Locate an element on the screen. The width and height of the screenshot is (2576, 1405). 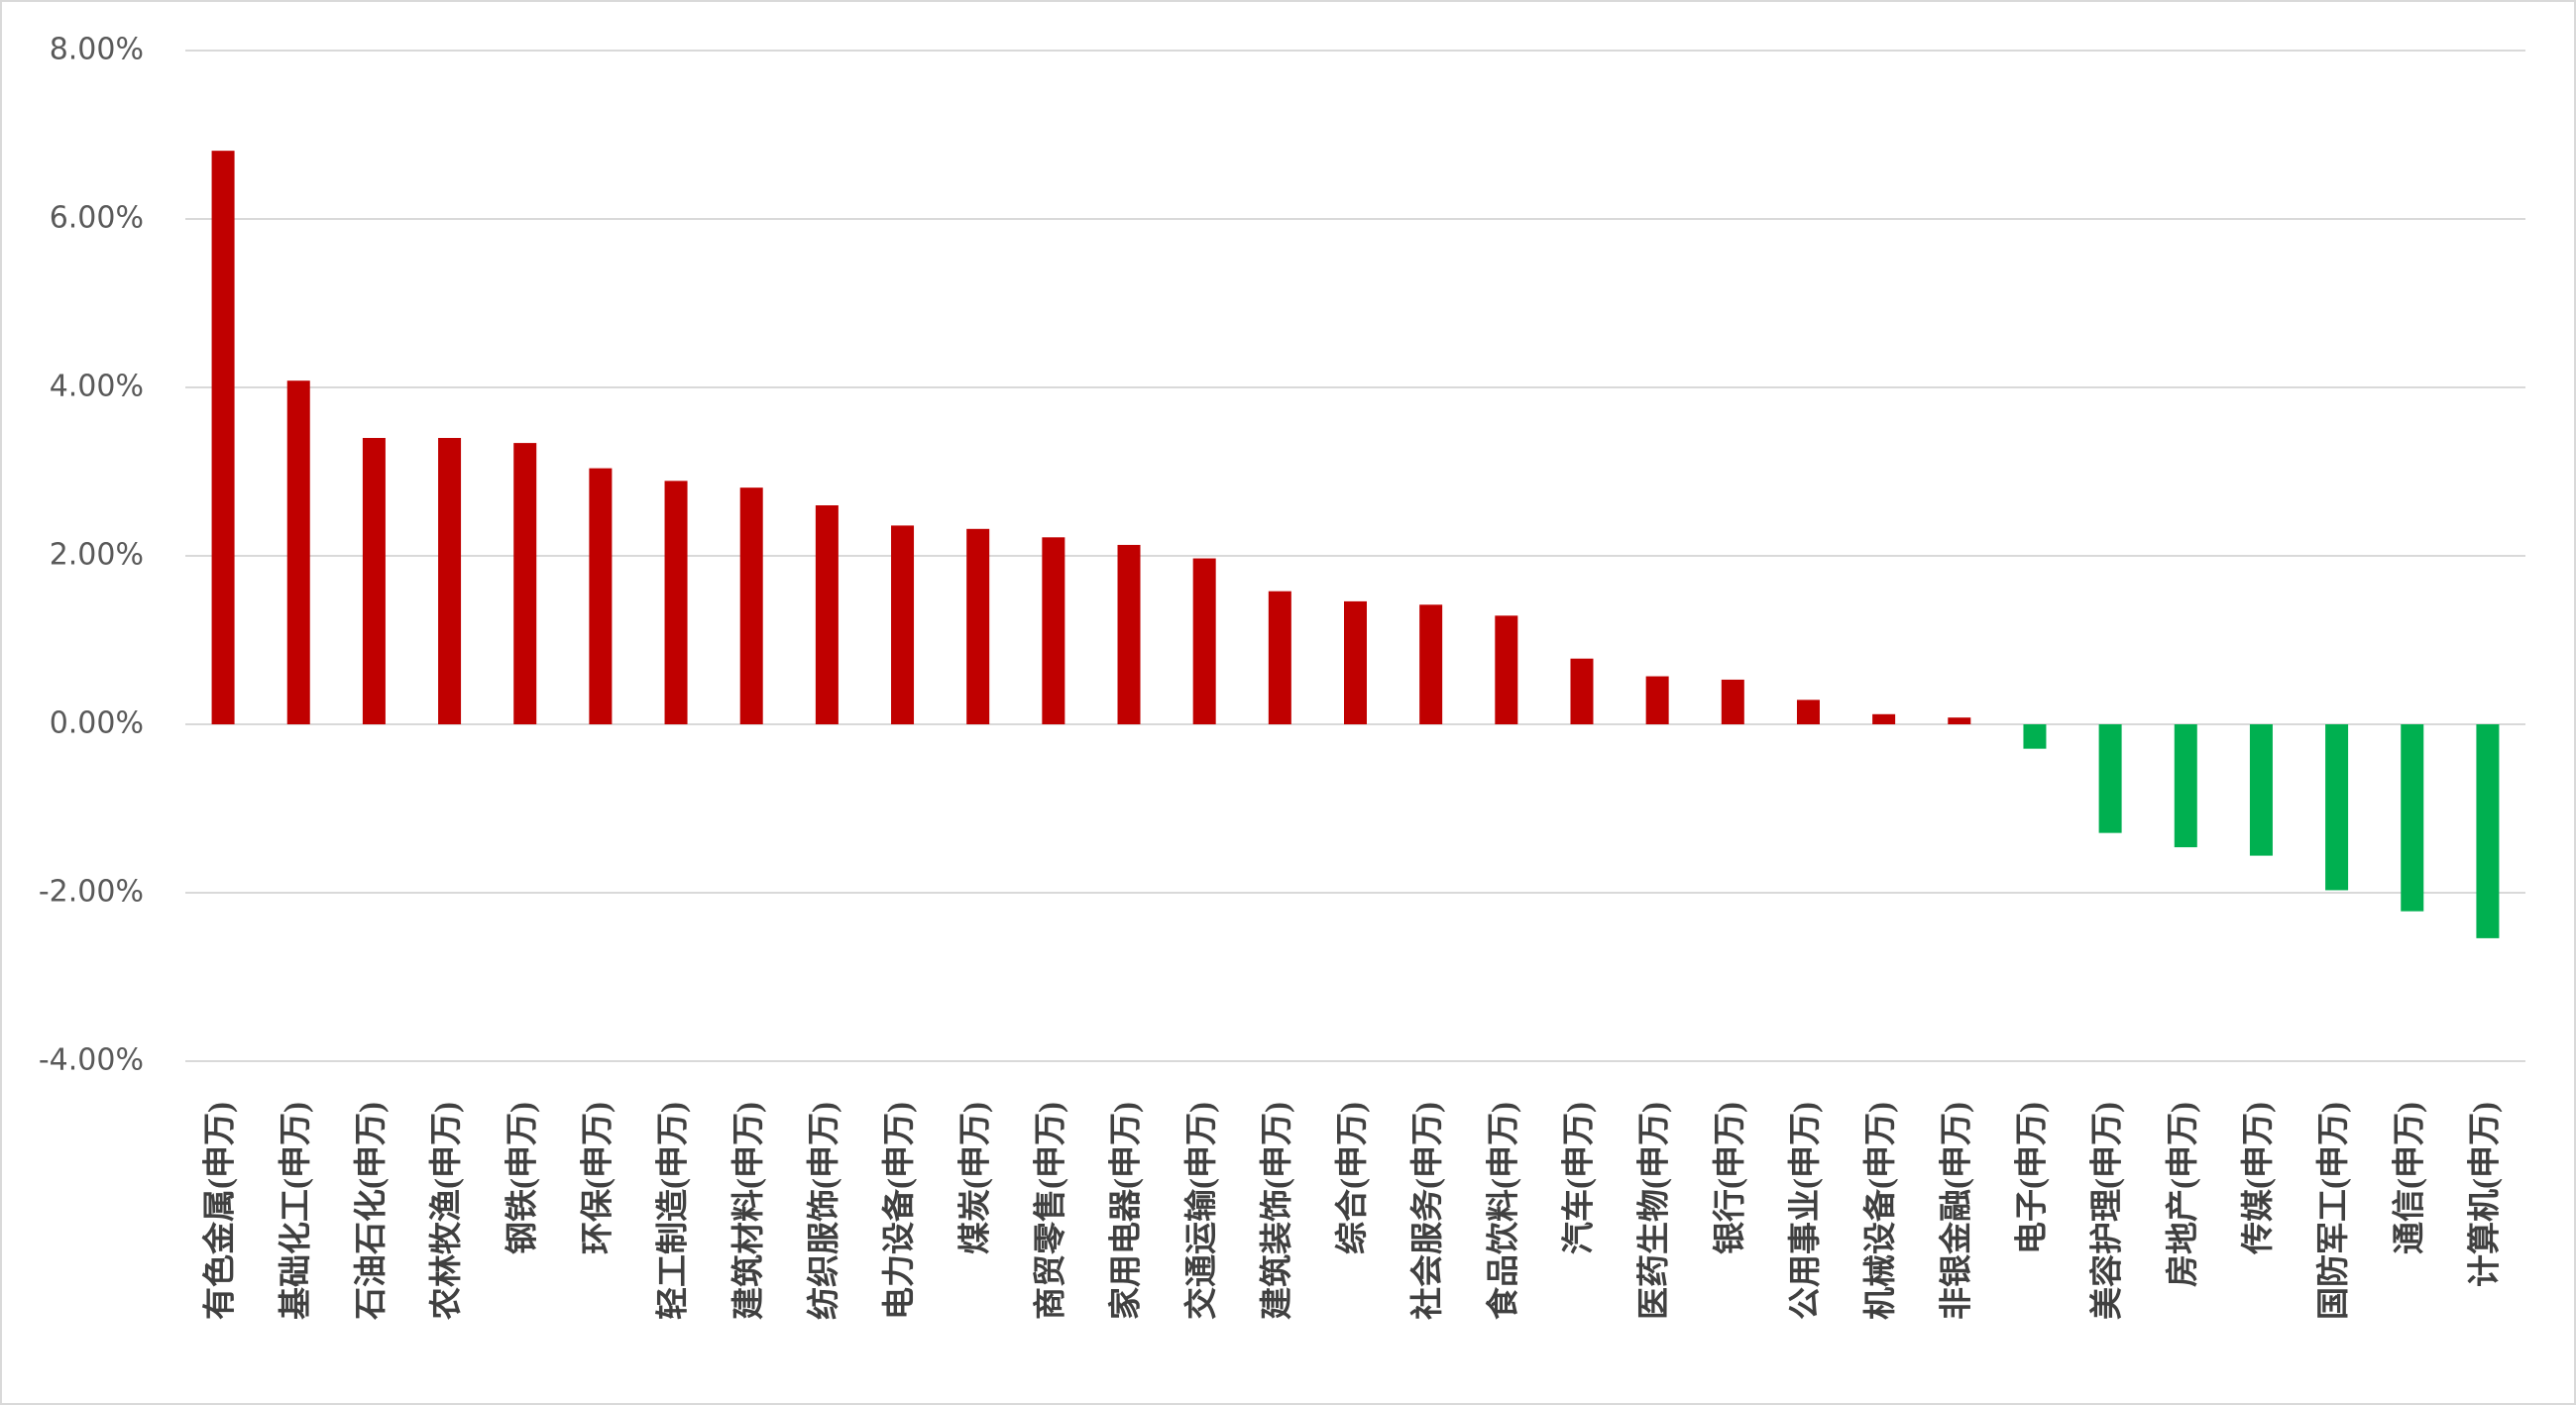
x-tick-label: 农林牧渔(申万) is located at coordinates (446, 1211).